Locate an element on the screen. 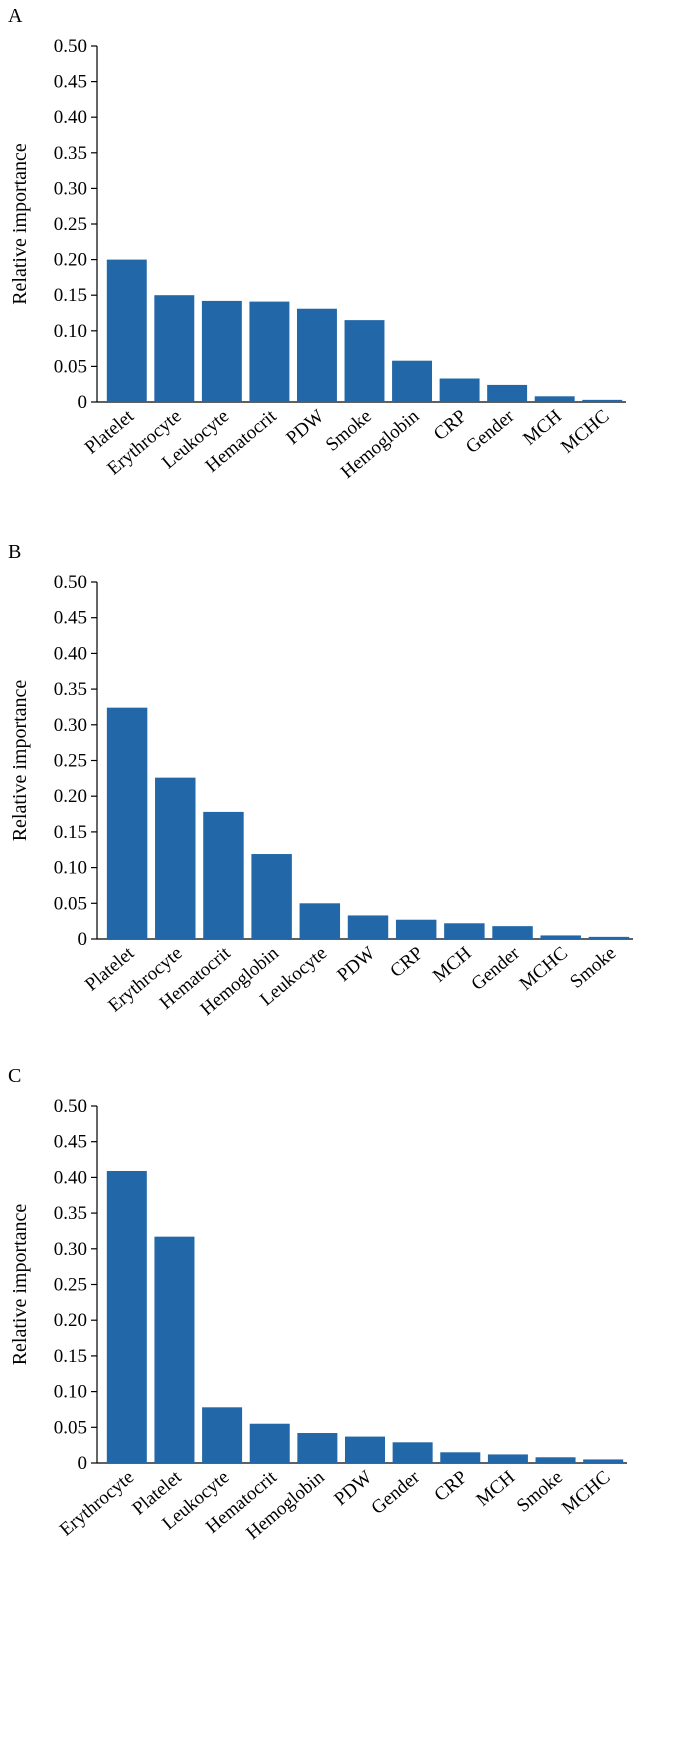  x-category-label: MCH is located at coordinates (495, 1489).